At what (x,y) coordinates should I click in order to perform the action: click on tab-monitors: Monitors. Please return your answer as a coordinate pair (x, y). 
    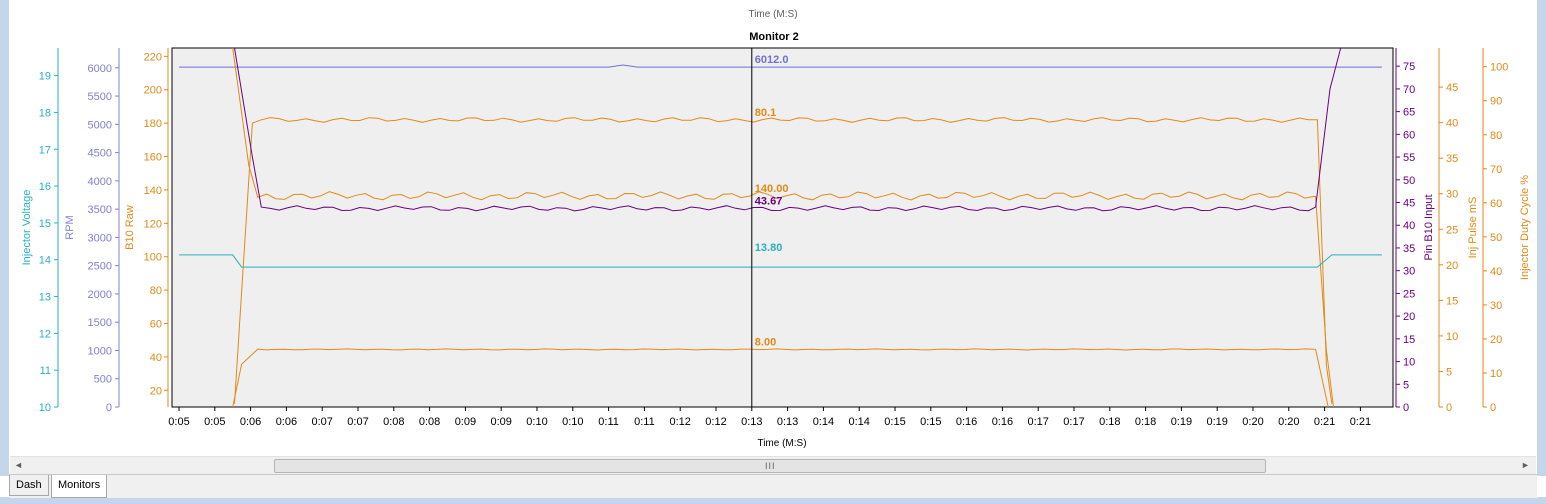
    Looking at the image, I should click on (79, 486).